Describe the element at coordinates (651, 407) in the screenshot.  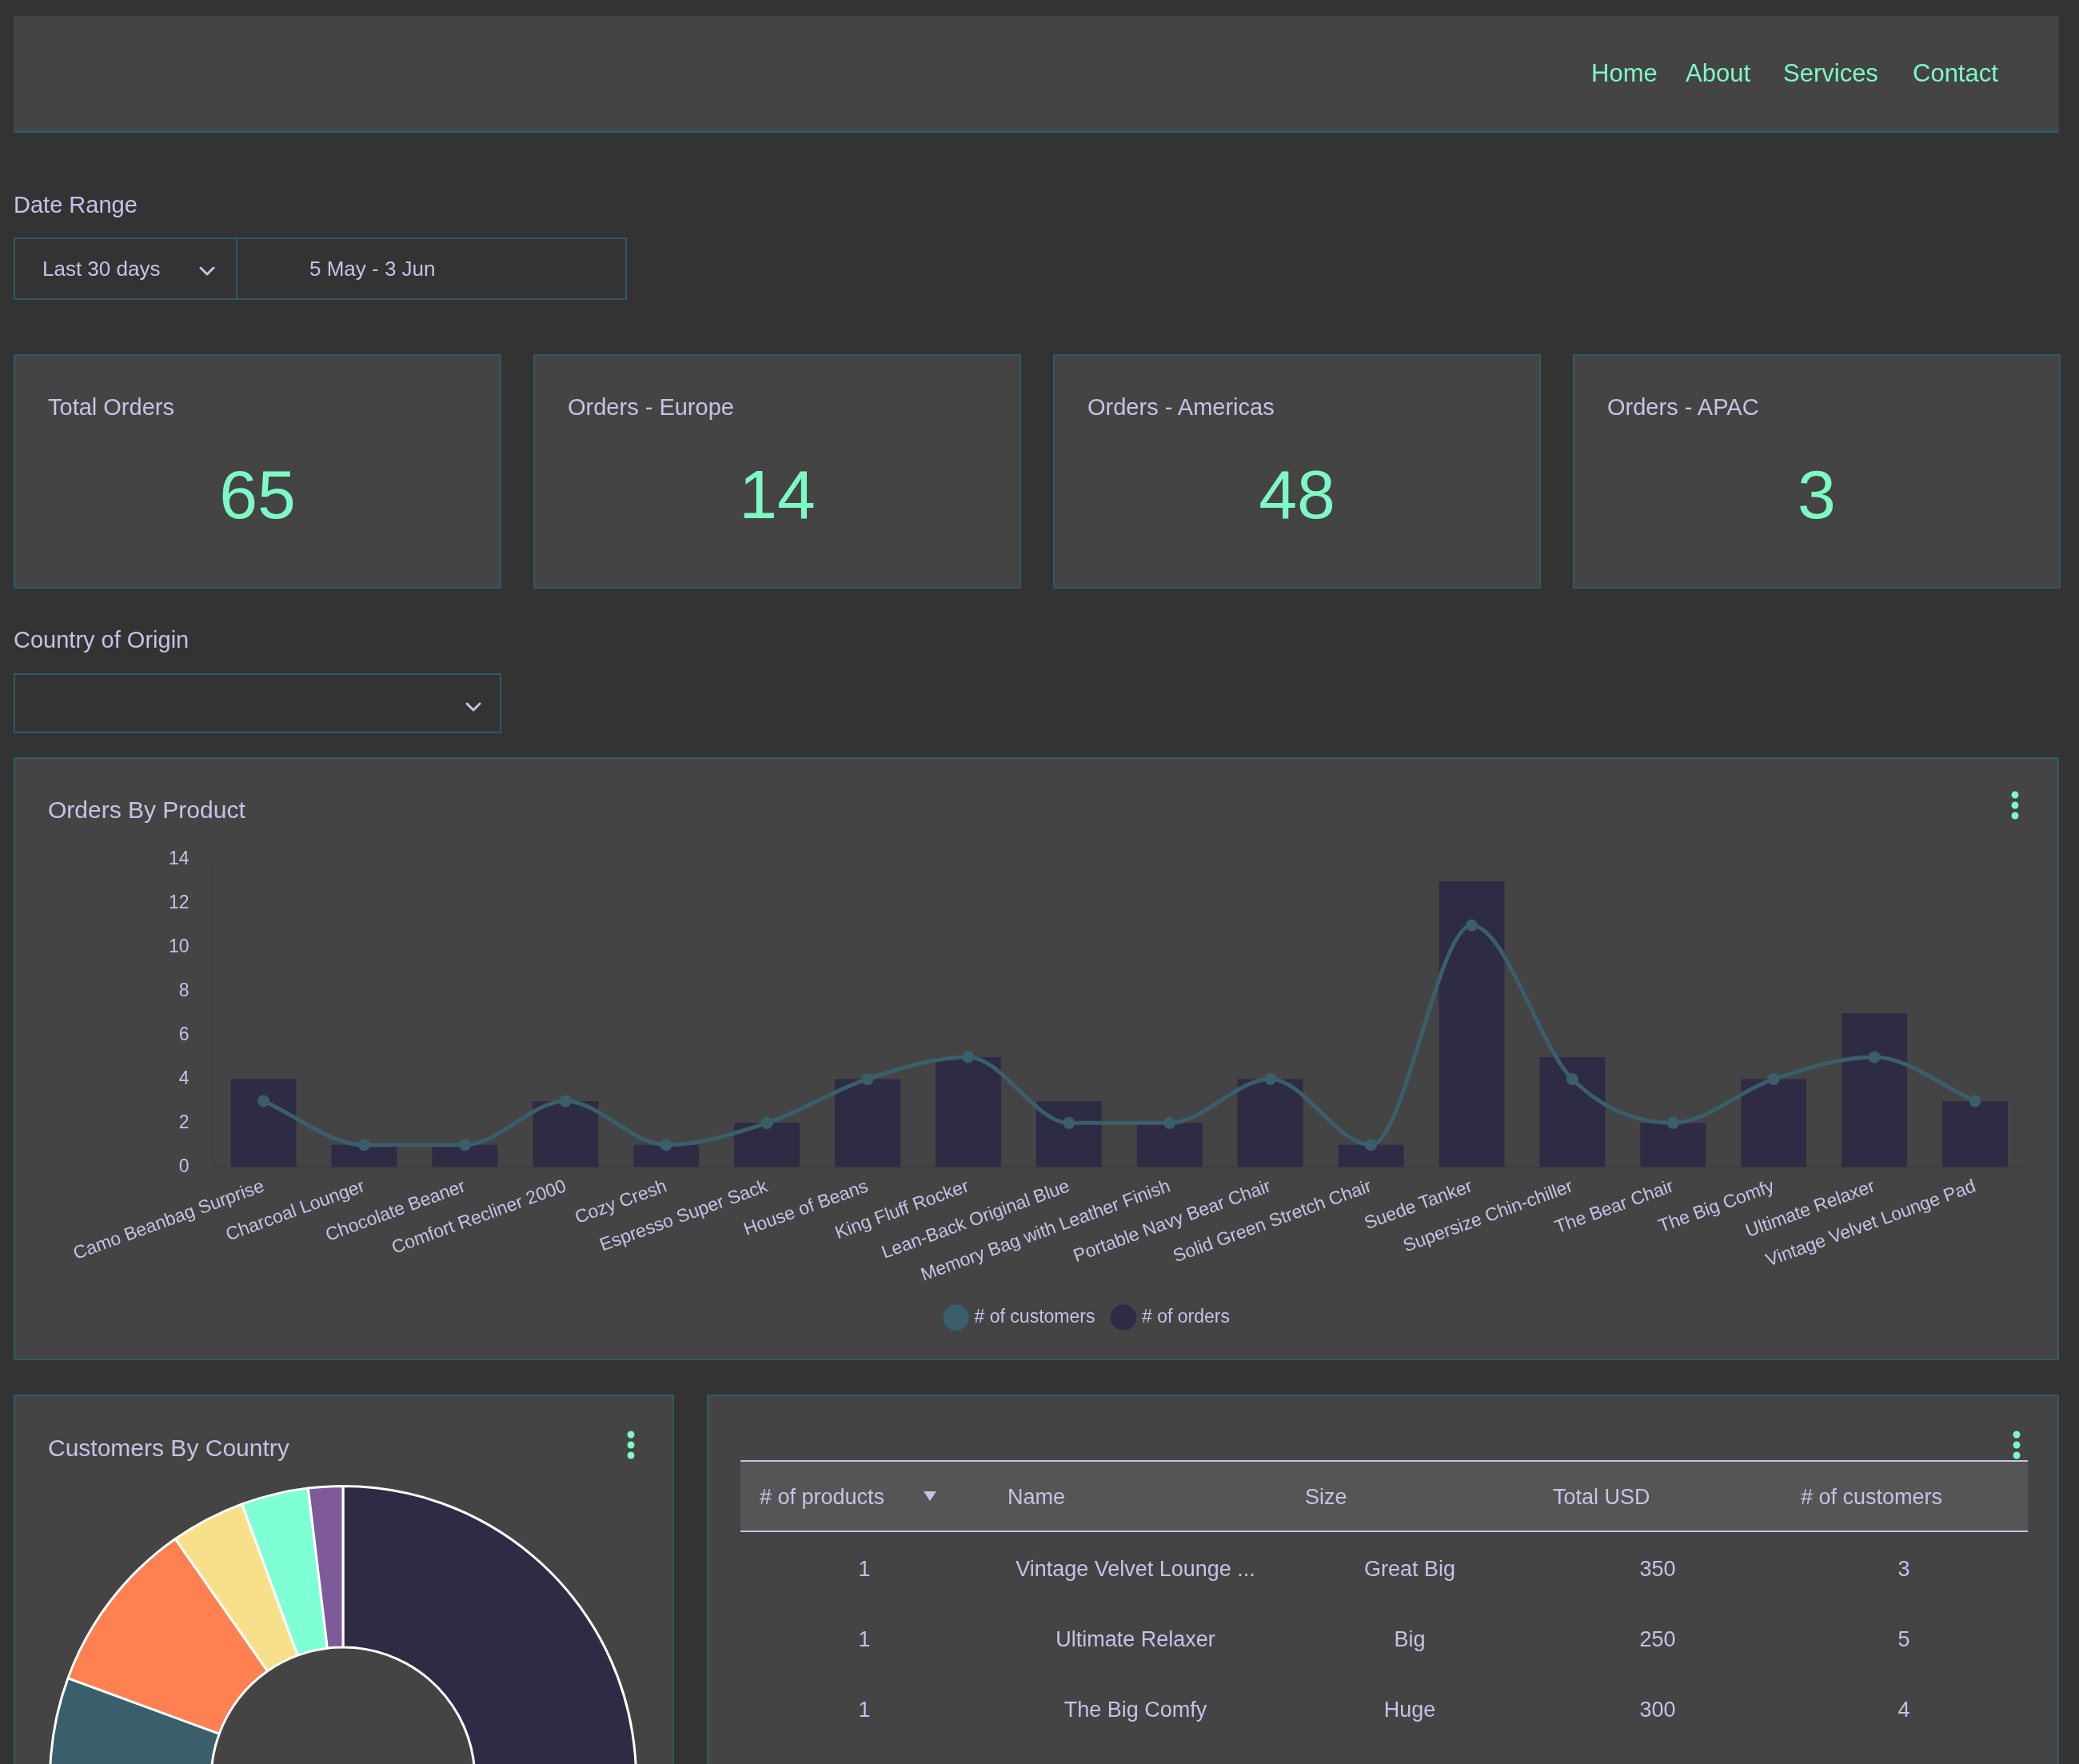
I see `category-label: Orders - Europe` at that location.